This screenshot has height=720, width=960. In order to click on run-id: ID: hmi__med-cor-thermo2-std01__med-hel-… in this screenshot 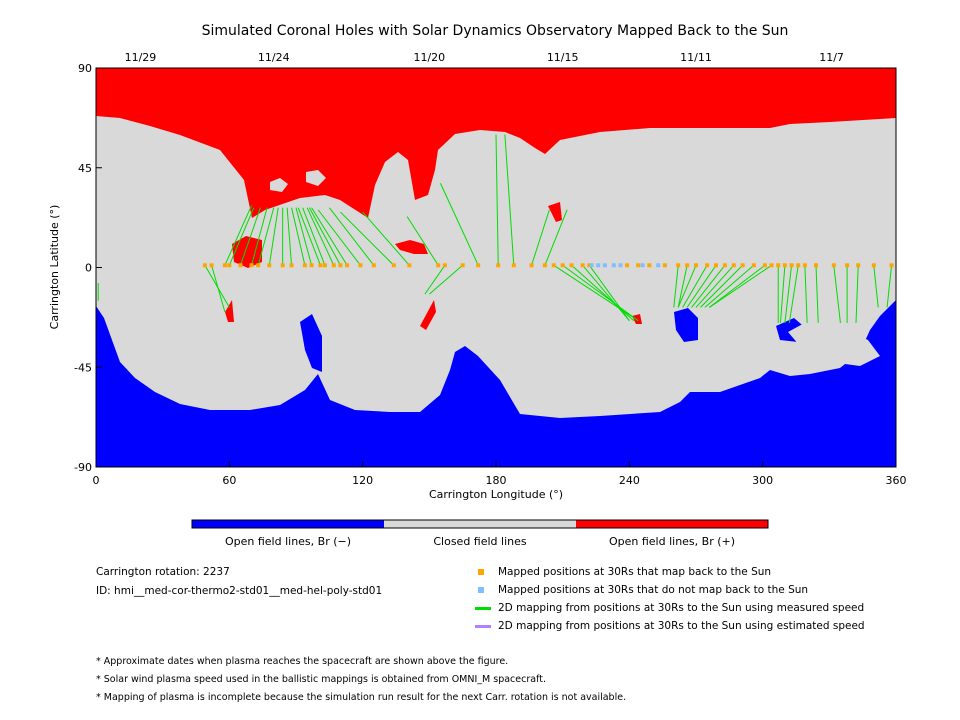, I will do `click(239, 591)`.